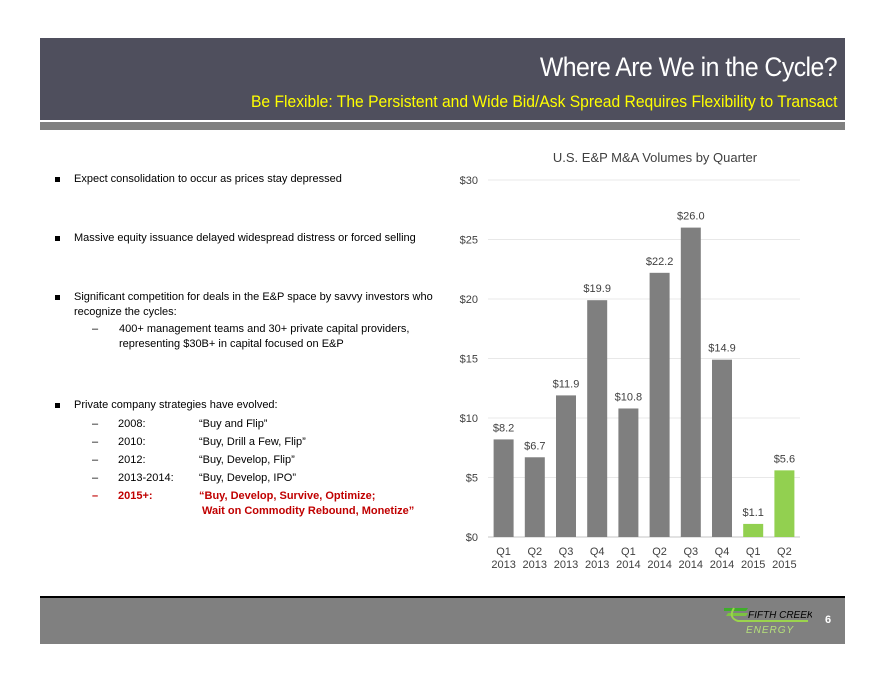 The image size is (881, 680). Describe the element at coordinates (308, 511) in the screenshot. I see `strategy-text-continued: Wait on Commodity Rebound, Monetize”` at that location.